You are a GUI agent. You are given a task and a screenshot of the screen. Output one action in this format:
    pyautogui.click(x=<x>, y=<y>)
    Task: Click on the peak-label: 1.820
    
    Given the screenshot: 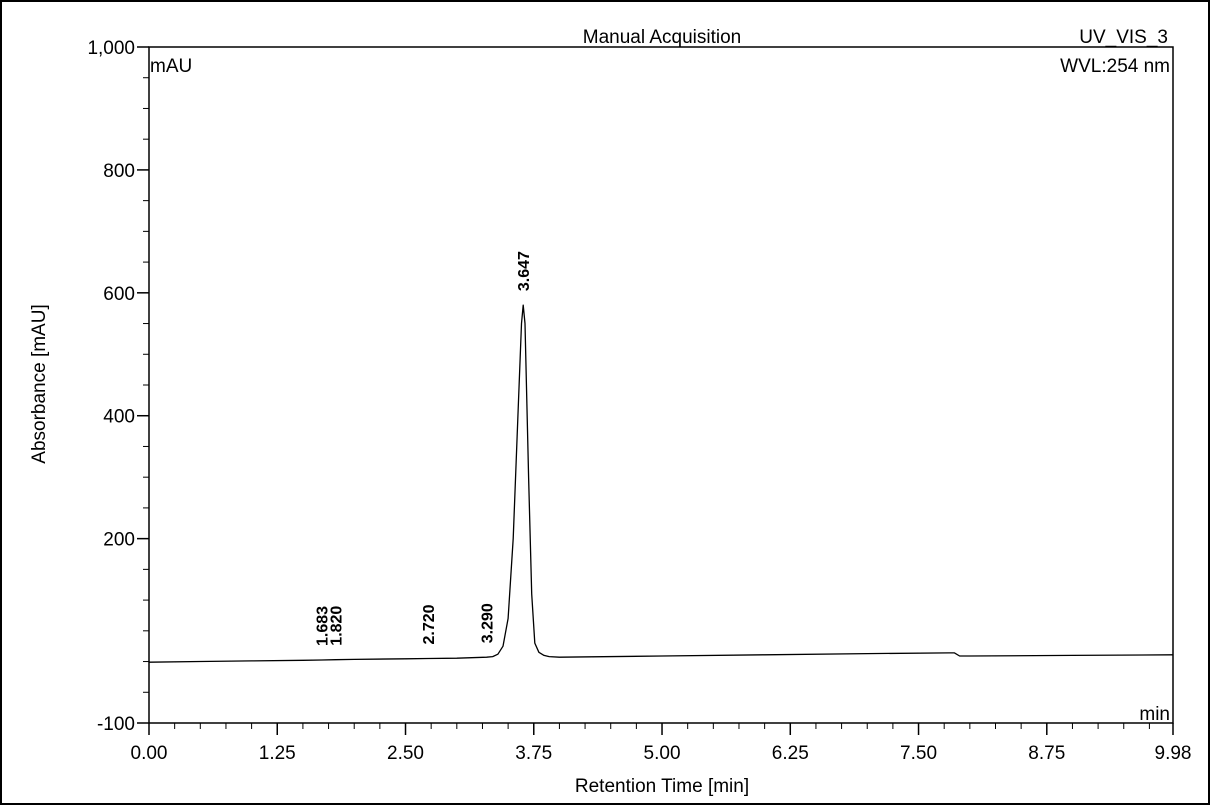 What is the action you would take?
    pyautogui.click(x=337, y=626)
    